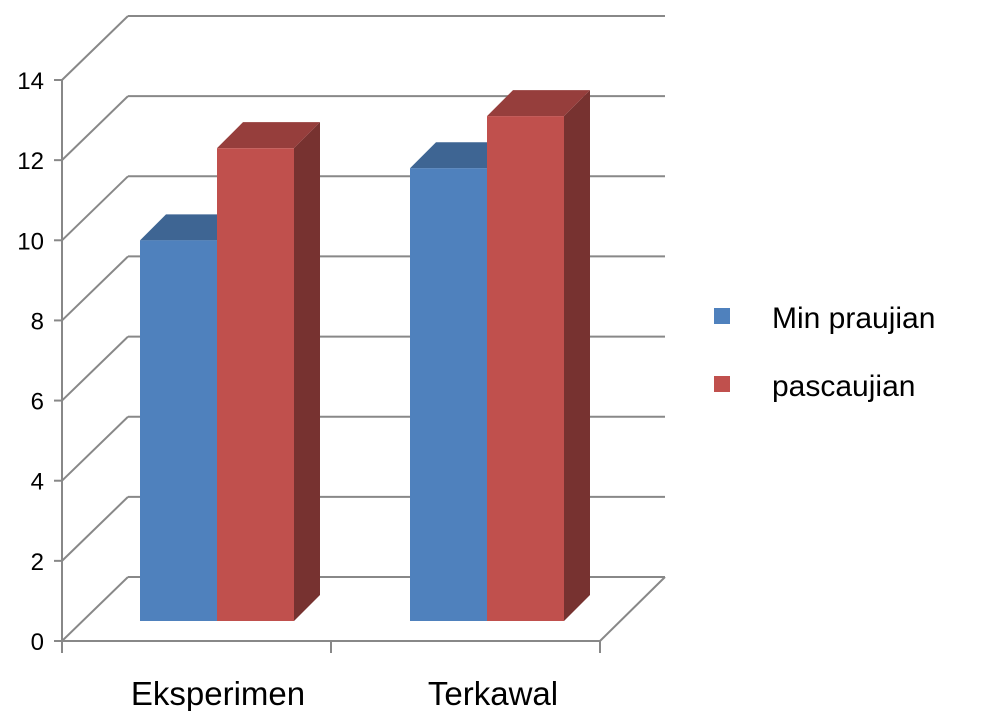  I want to click on legend: Min praujian pascaujian, so click(824, 352).